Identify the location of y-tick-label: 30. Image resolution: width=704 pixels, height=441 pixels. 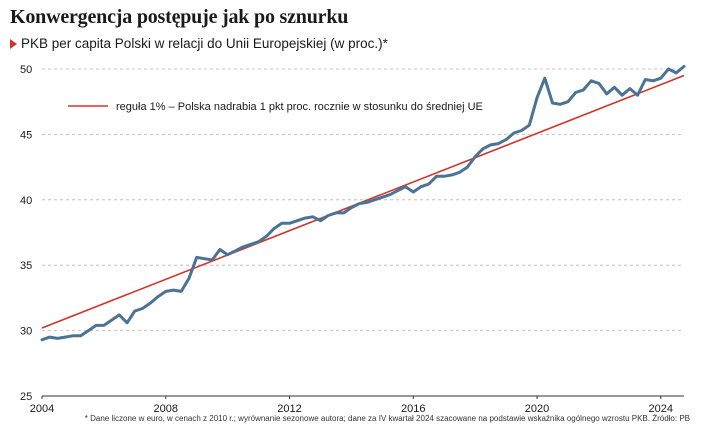
(26, 332).